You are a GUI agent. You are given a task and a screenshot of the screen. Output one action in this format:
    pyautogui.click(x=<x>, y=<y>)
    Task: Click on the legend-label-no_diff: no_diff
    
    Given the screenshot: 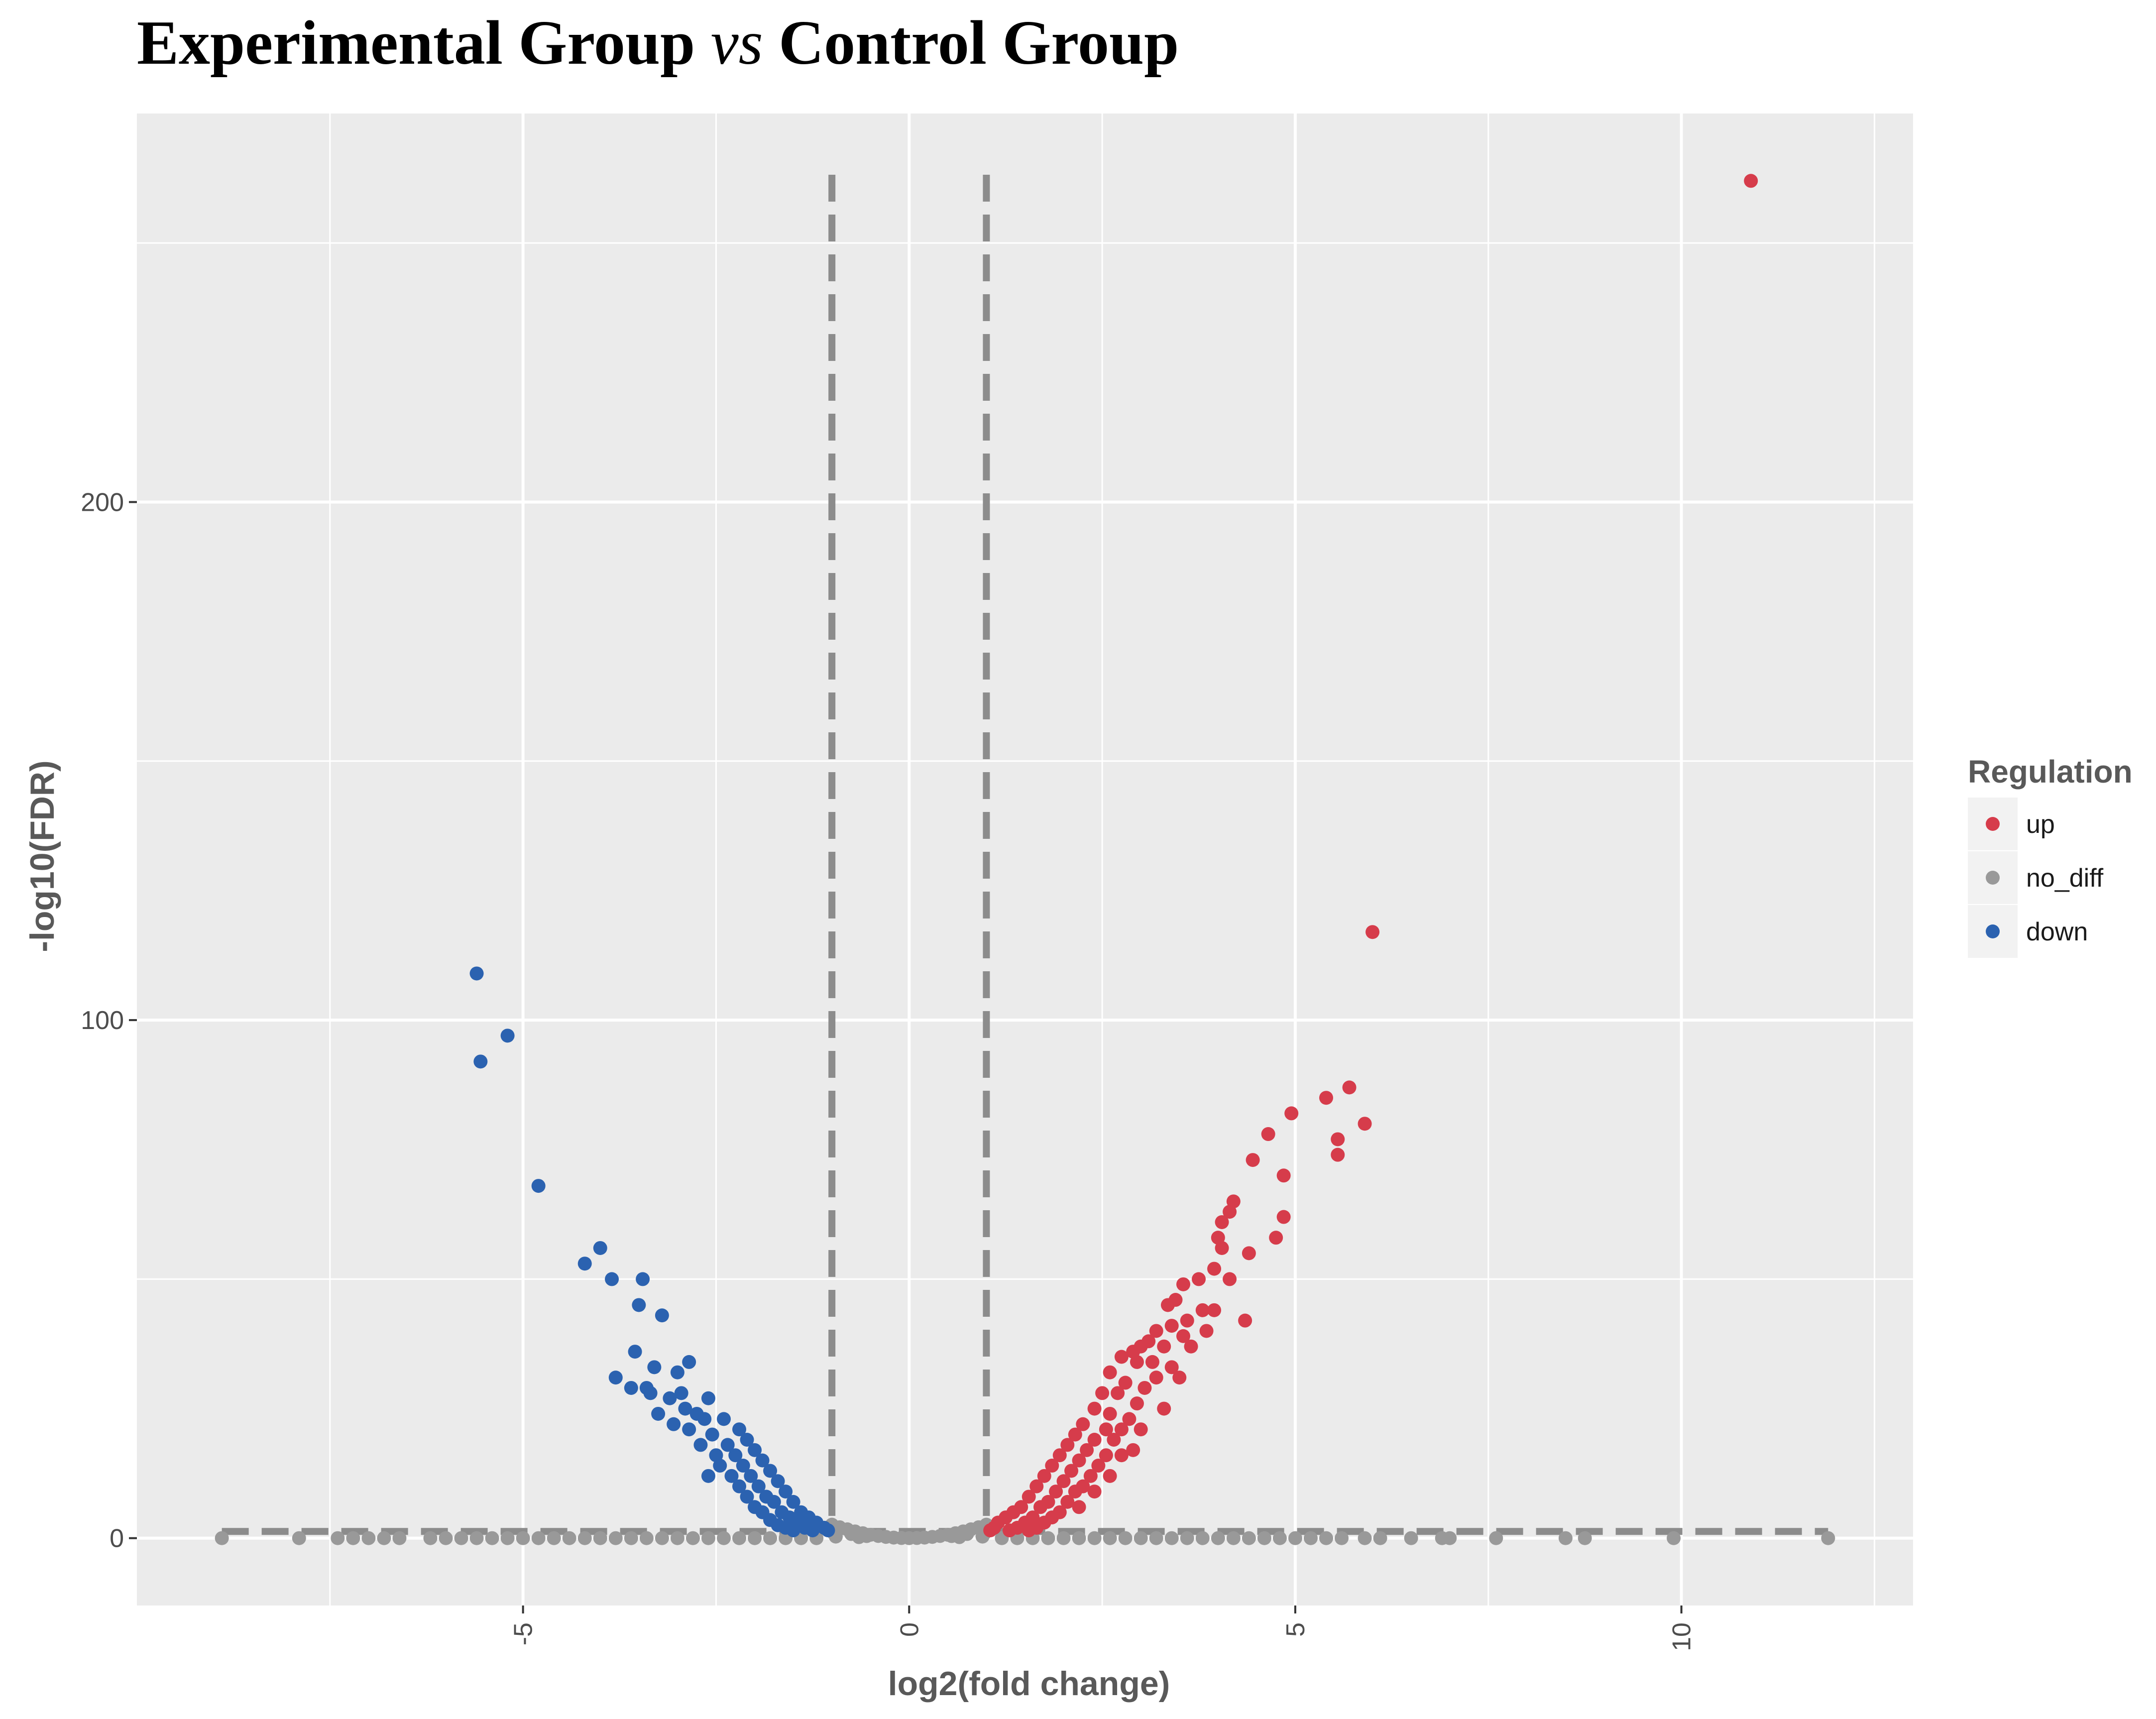 What is the action you would take?
    pyautogui.click(x=2065, y=879)
    